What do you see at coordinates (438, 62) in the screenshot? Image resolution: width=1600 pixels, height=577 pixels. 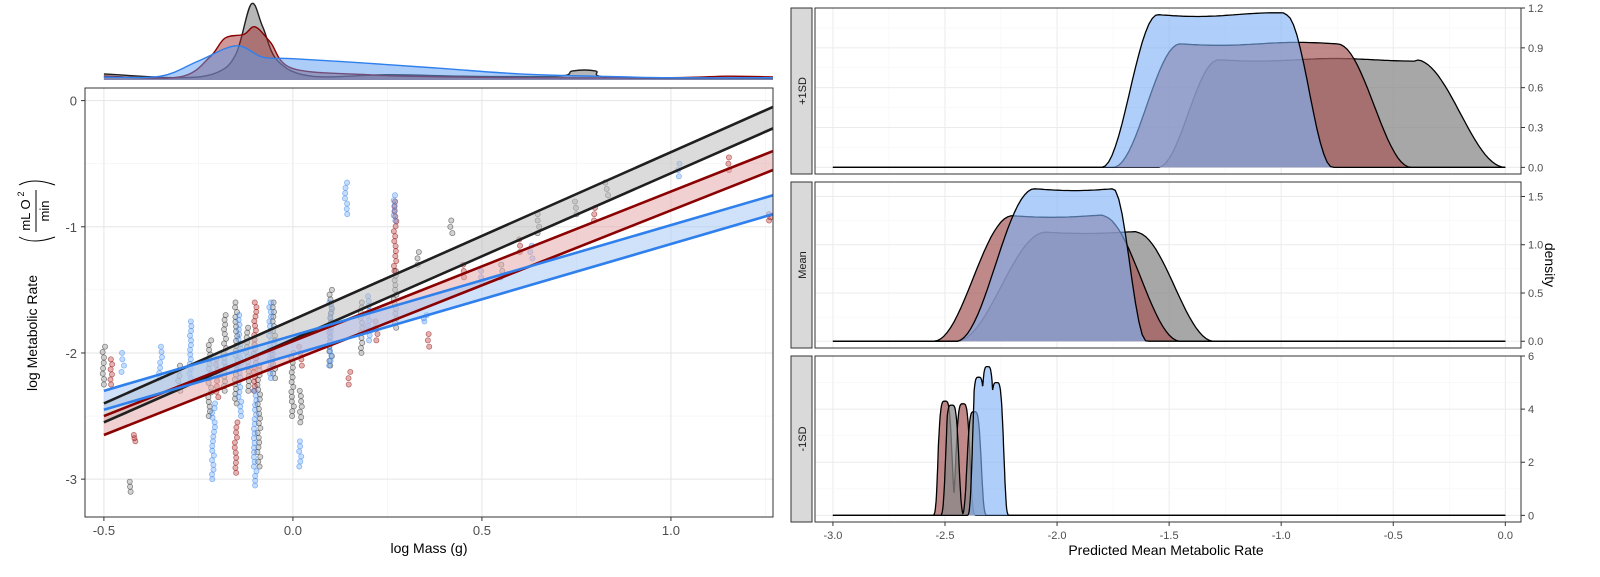 I see `marginal-density-area` at bounding box center [438, 62].